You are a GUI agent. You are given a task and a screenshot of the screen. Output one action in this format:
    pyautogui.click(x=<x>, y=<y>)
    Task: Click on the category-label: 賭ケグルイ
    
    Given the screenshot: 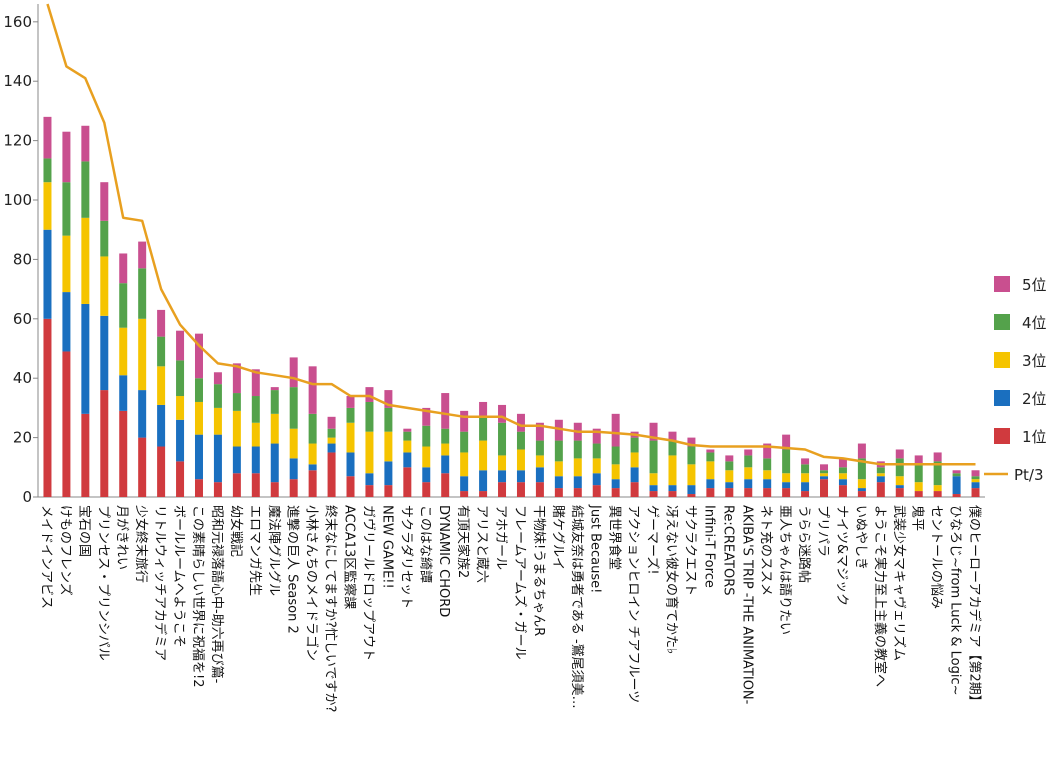 What is the action you would take?
    pyautogui.click(x=557, y=537)
    